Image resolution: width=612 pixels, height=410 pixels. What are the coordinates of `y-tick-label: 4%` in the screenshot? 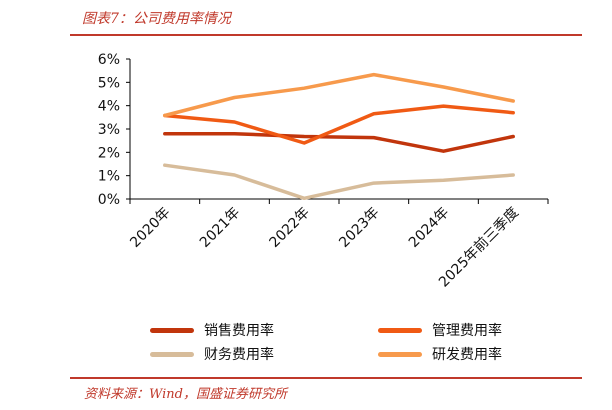 It's located at (109, 107).